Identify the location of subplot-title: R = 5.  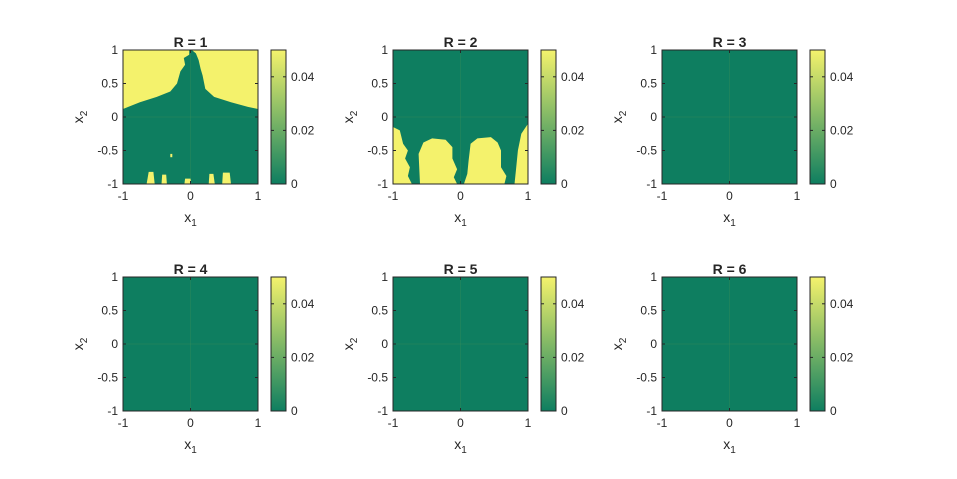
(461, 269).